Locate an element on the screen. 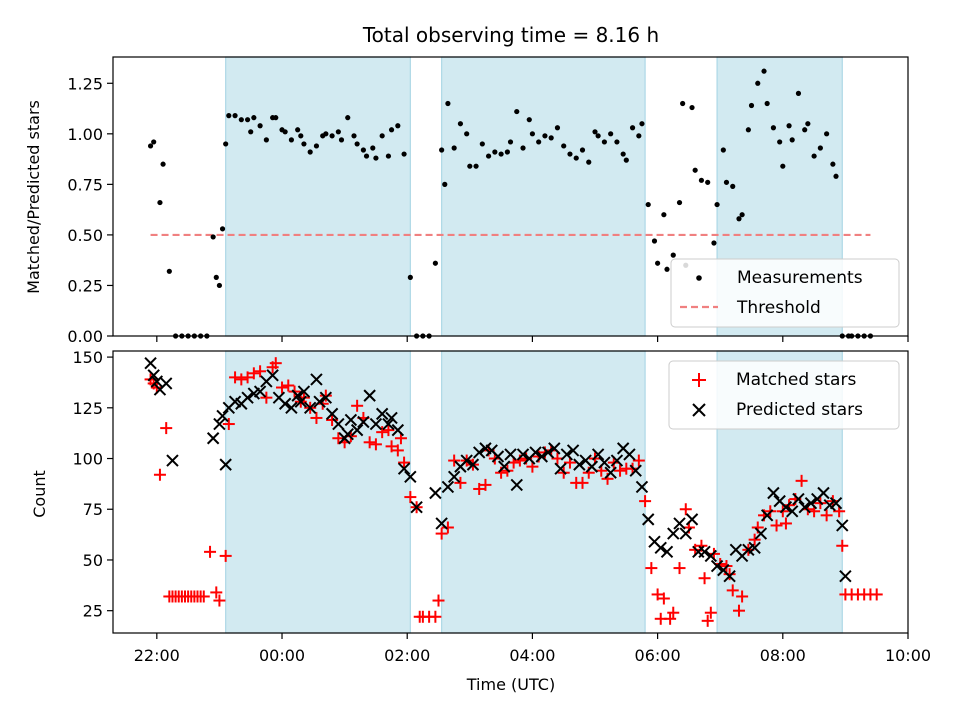 This screenshot has height=720, width=960. y-tick-label: 0.00 is located at coordinates (85, 336).